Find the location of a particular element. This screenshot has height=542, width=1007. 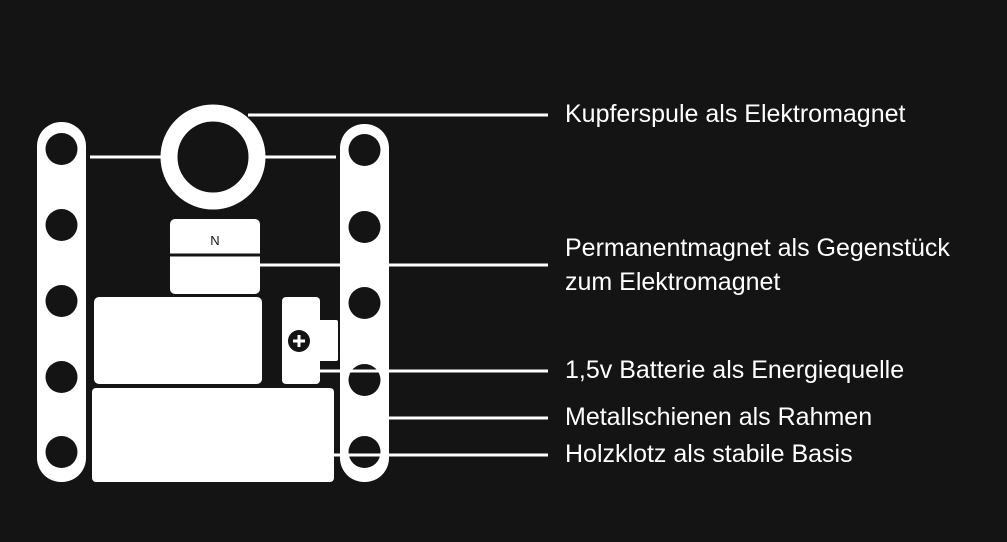

left-rail is located at coordinates (61, 302).